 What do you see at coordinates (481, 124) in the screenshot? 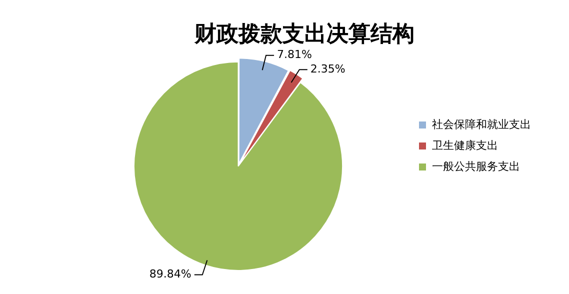
I see `legend-label: 社会保障和就业支出` at bounding box center [481, 124].